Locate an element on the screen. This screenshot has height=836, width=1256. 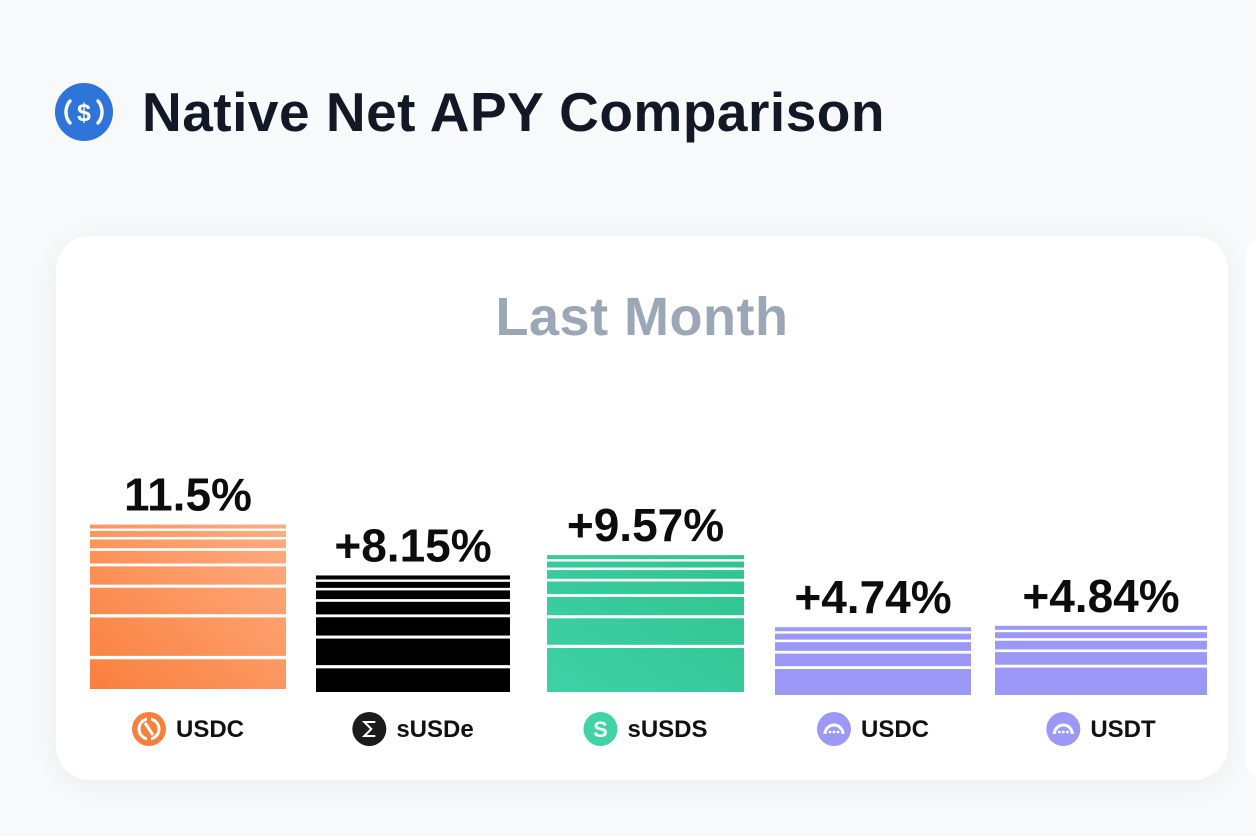
ethena-susde-token-icon is located at coordinates (369, 729).